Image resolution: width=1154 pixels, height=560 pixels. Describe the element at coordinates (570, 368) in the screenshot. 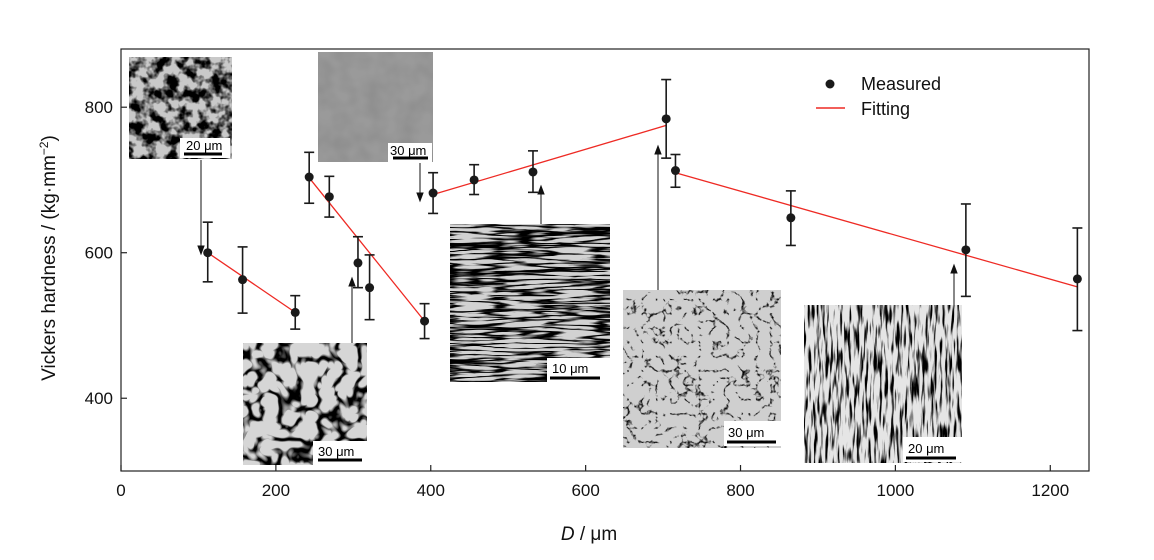

I see `scale-label-d: 10 μm` at that location.